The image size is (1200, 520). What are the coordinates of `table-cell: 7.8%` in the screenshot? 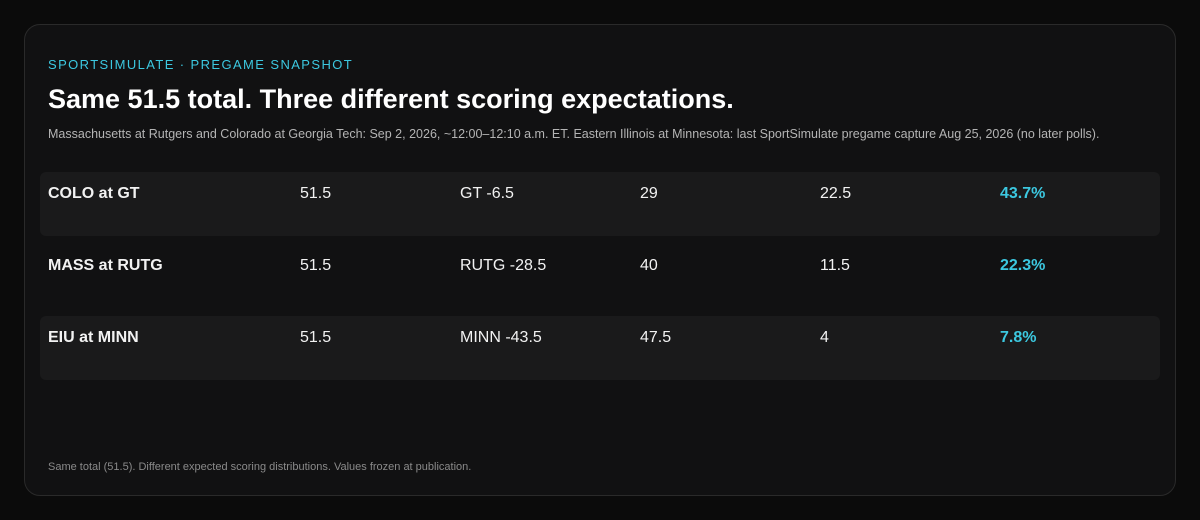 It's located at (1018, 337).